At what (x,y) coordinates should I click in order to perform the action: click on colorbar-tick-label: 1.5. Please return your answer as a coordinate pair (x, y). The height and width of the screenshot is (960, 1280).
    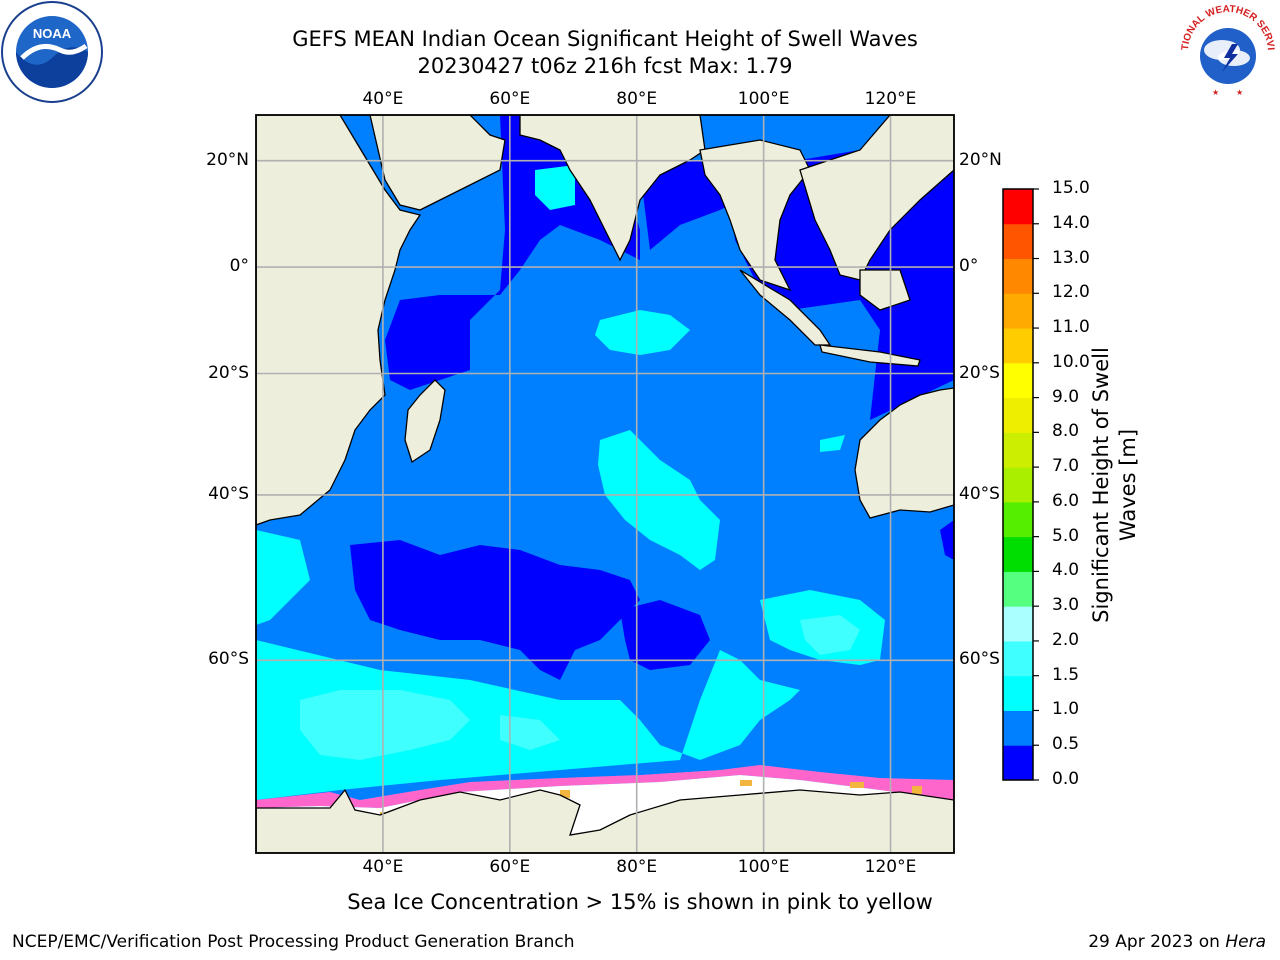
    Looking at the image, I should click on (1066, 674).